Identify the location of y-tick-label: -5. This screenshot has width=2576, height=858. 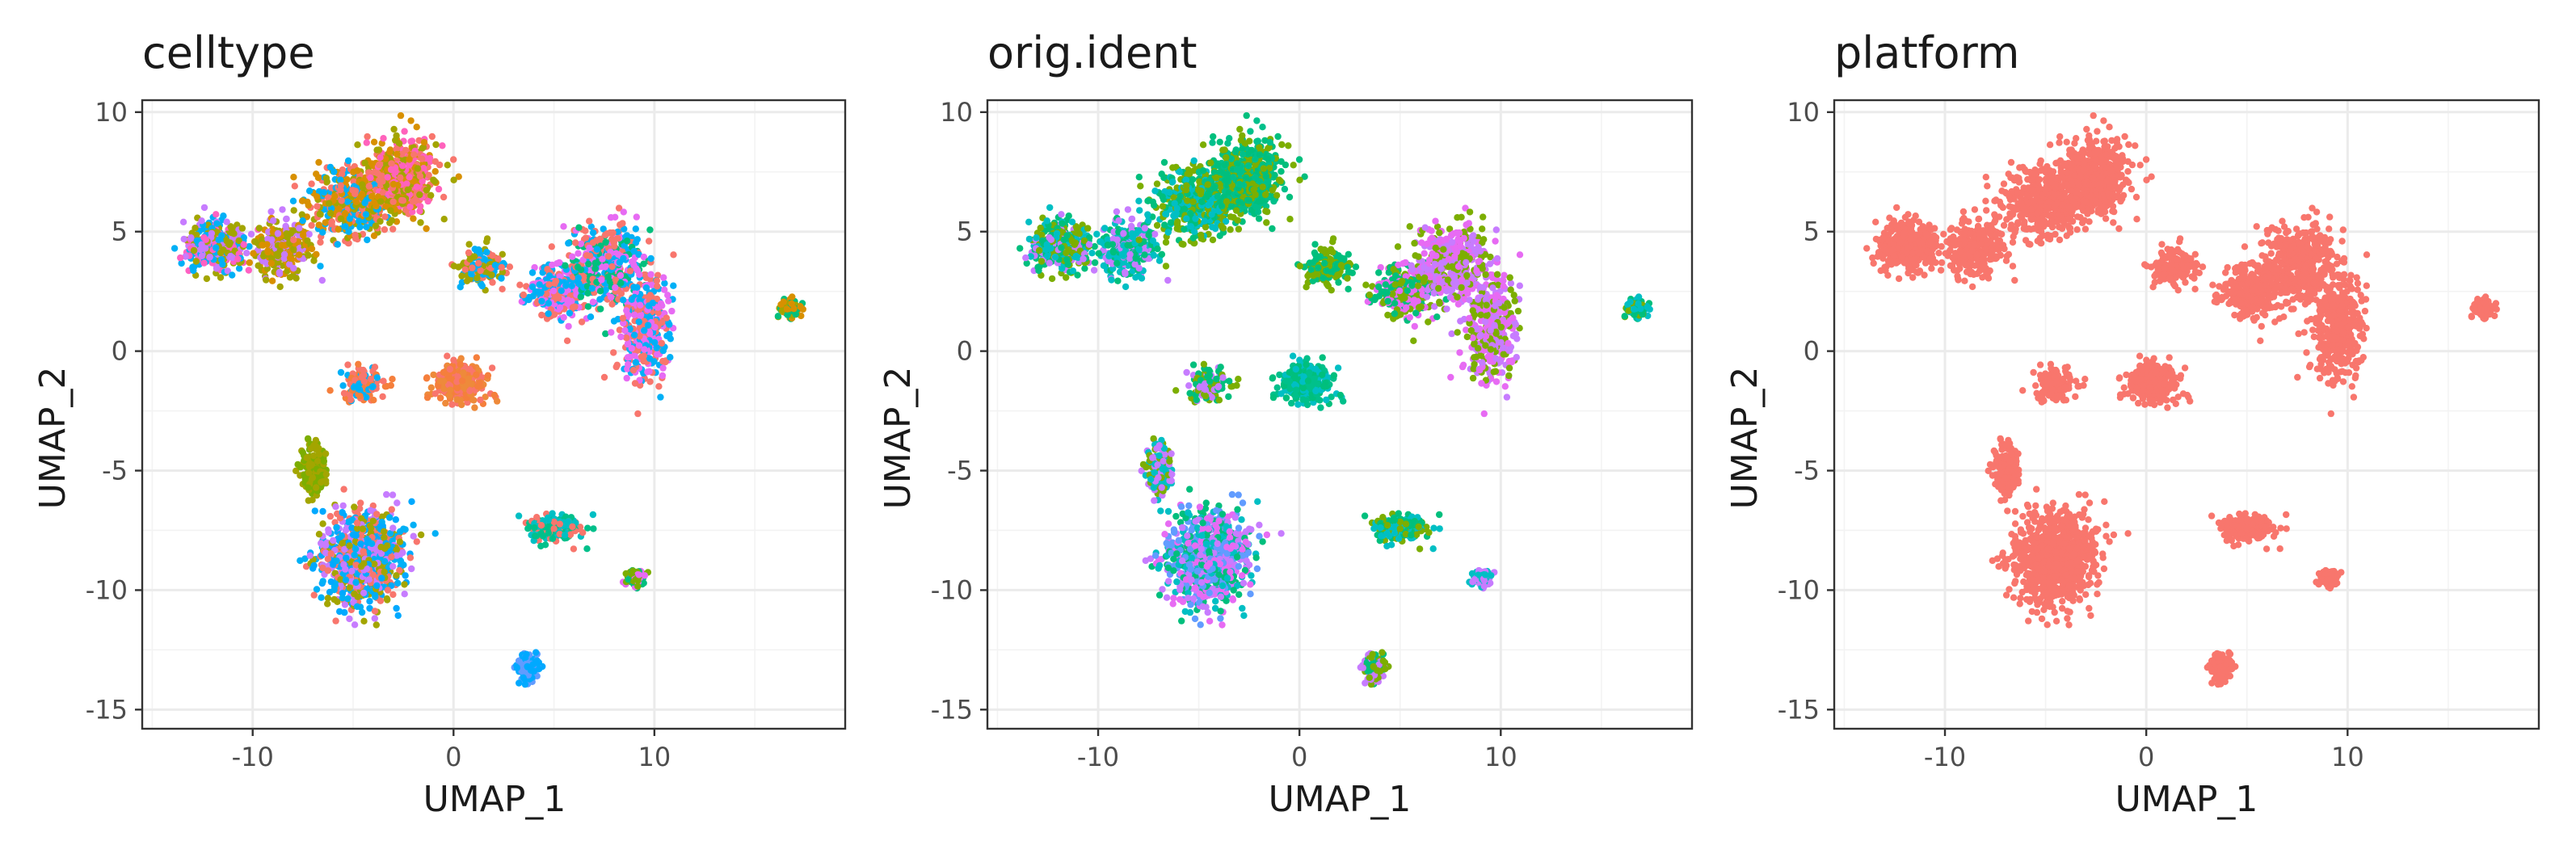
(115, 471).